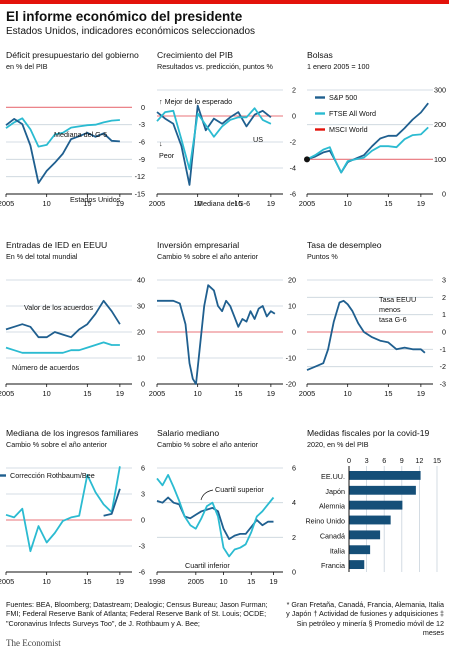 The height and width of the screenshot is (652, 449). I want to click on legend-label: S&P 500, so click(343, 97).